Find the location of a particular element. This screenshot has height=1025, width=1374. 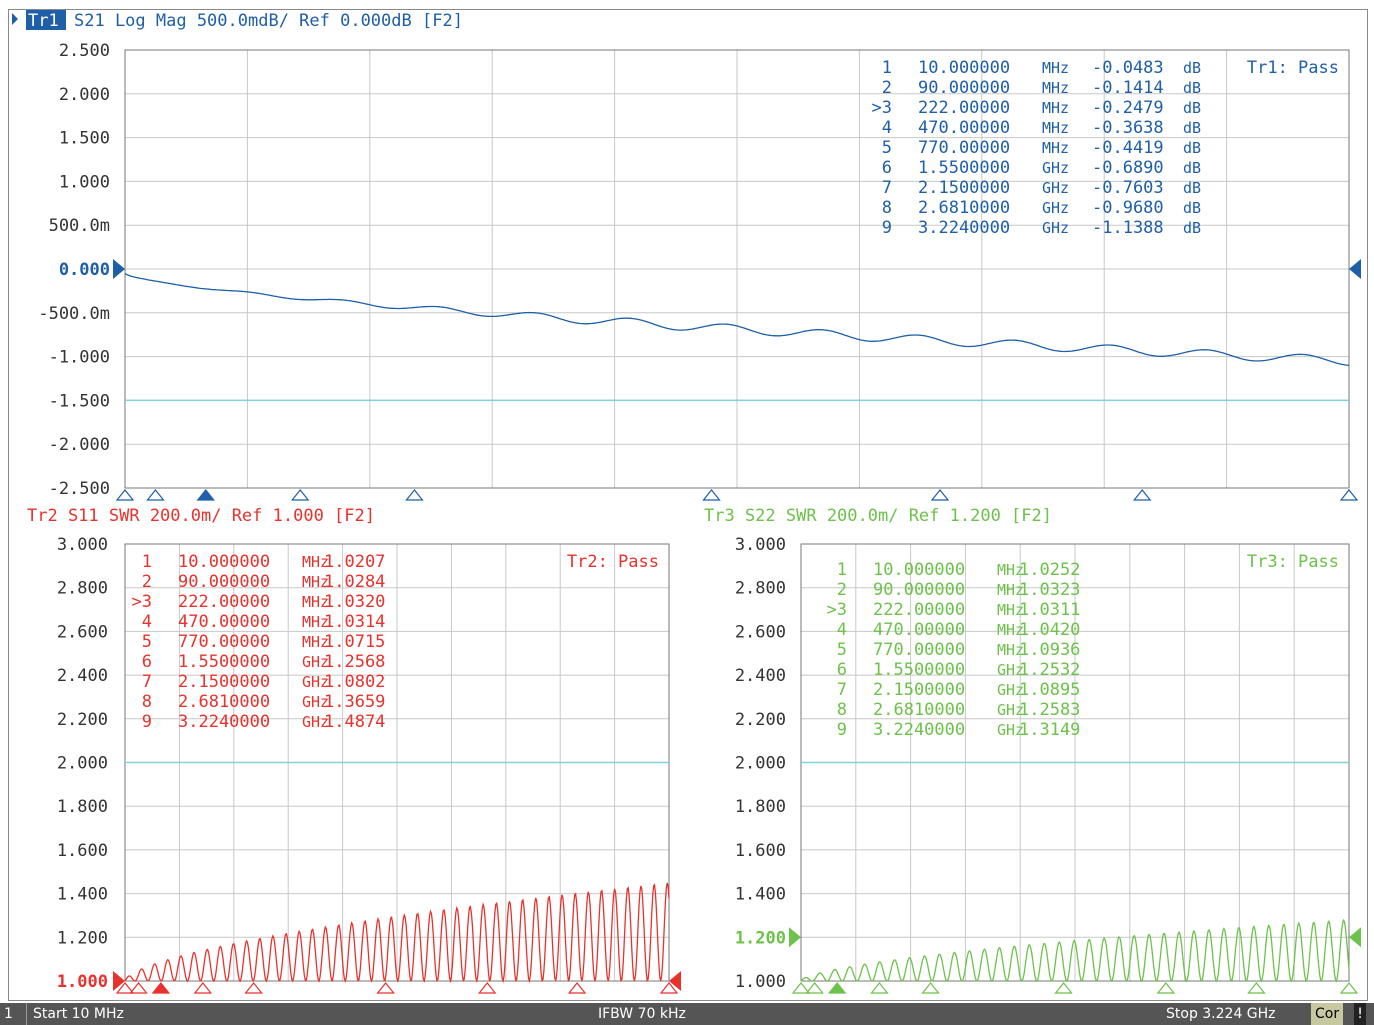

marker-frequency: 470.00000 is located at coordinates (224, 622).